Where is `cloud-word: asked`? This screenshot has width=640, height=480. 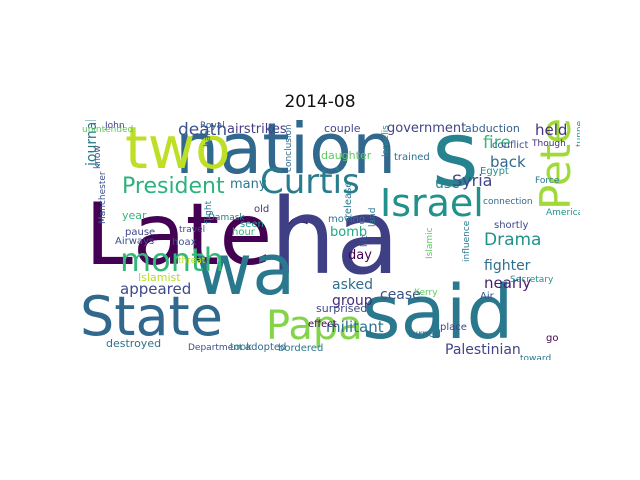 cloud-word: asked is located at coordinates (352, 285).